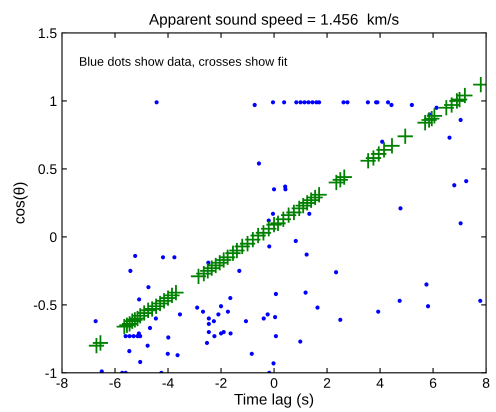  I want to click on x-tick-label: 8, so click(486, 383).